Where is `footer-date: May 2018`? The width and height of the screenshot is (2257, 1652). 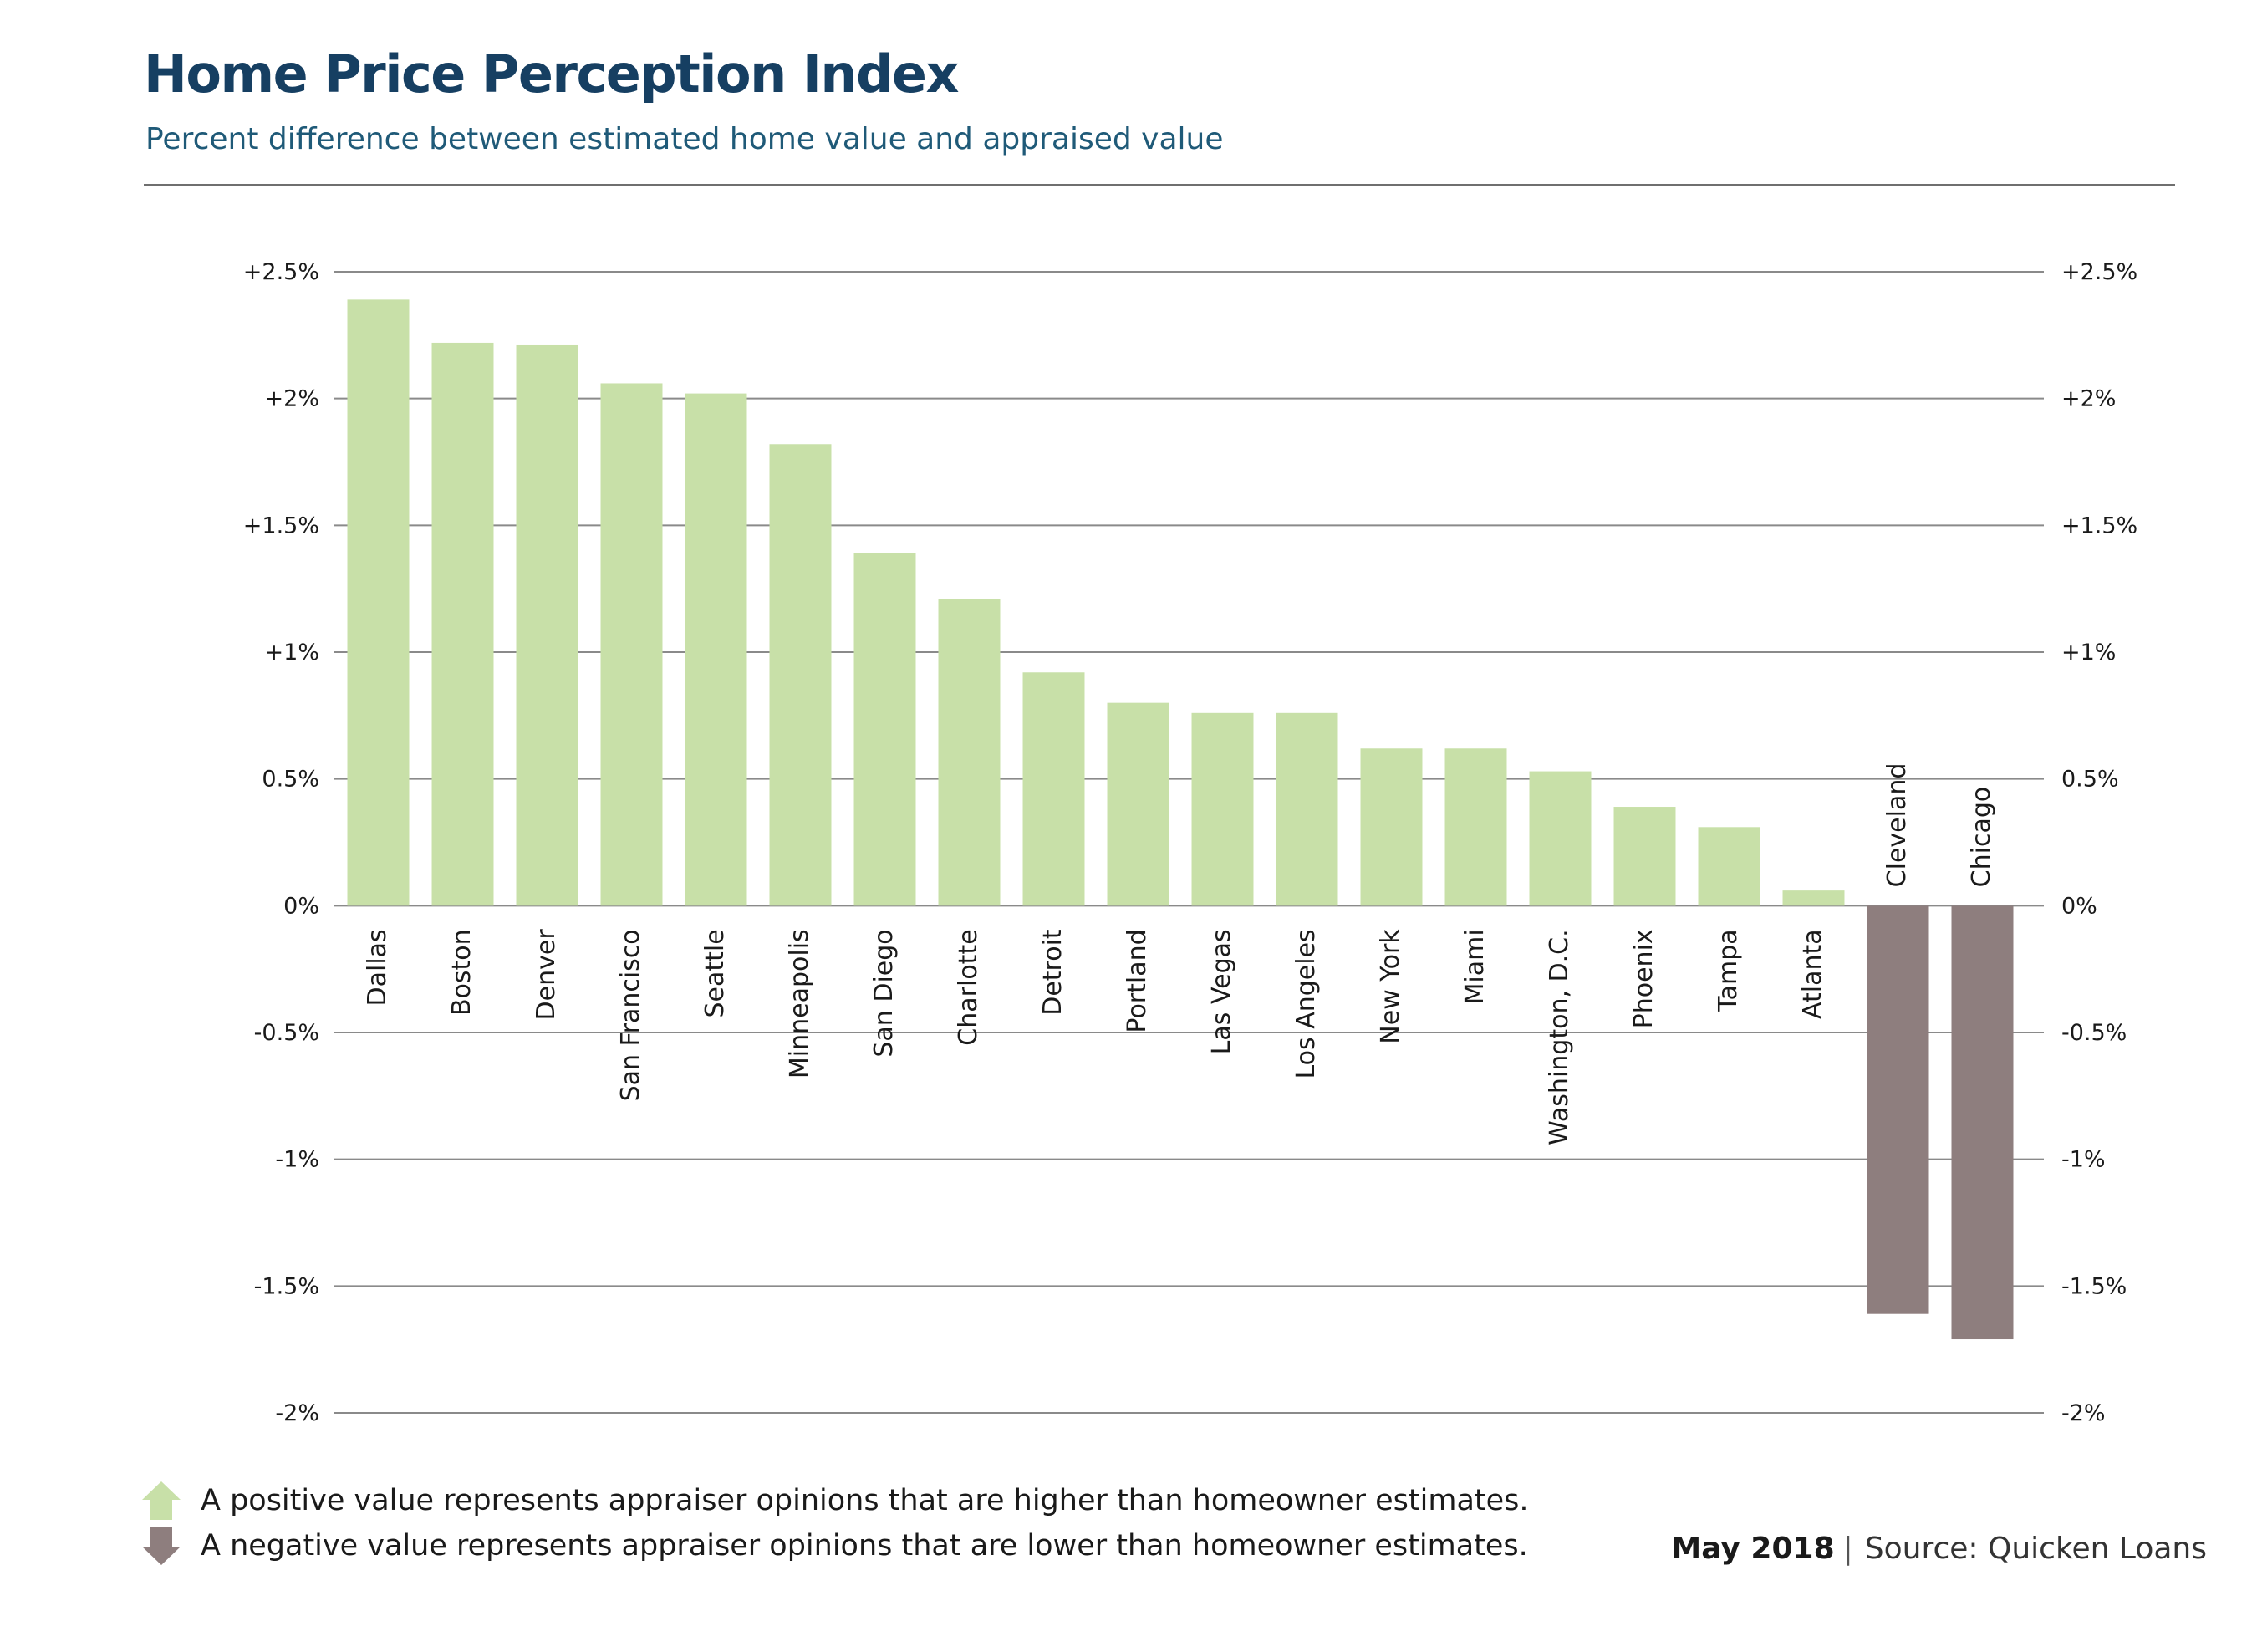 footer-date: May 2018 is located at coordinates (1753, 1549).